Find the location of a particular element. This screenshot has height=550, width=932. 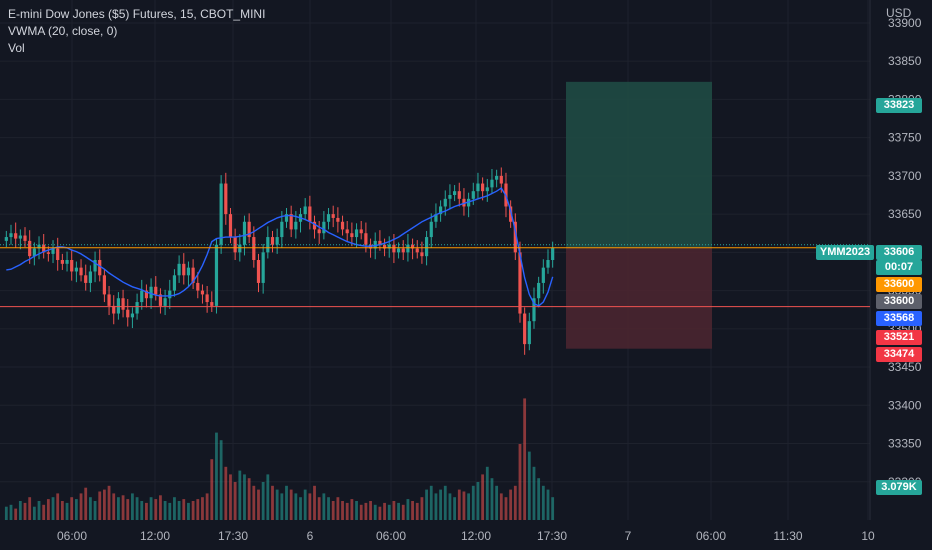

y-tick-label: 33350 is located at coordinates (905, 444).